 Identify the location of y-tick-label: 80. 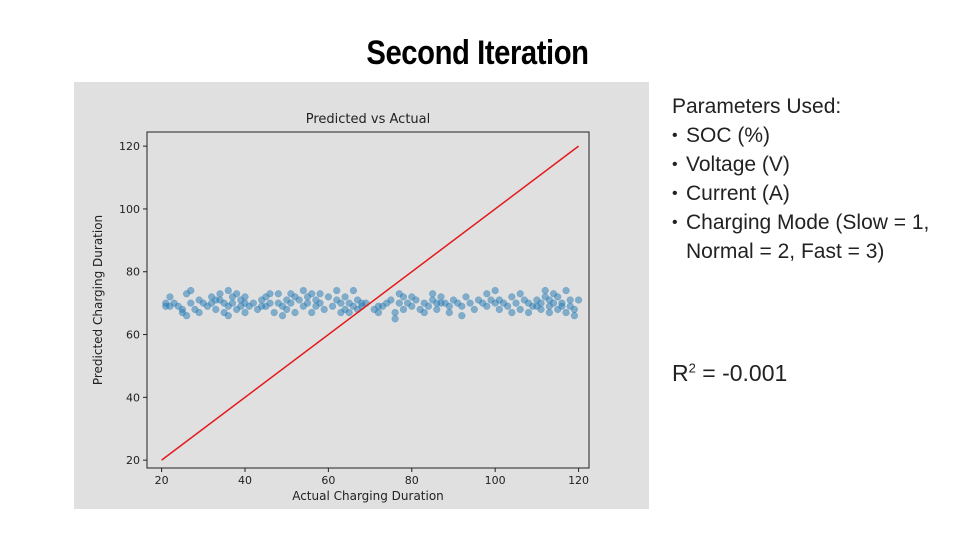
(133, 272).